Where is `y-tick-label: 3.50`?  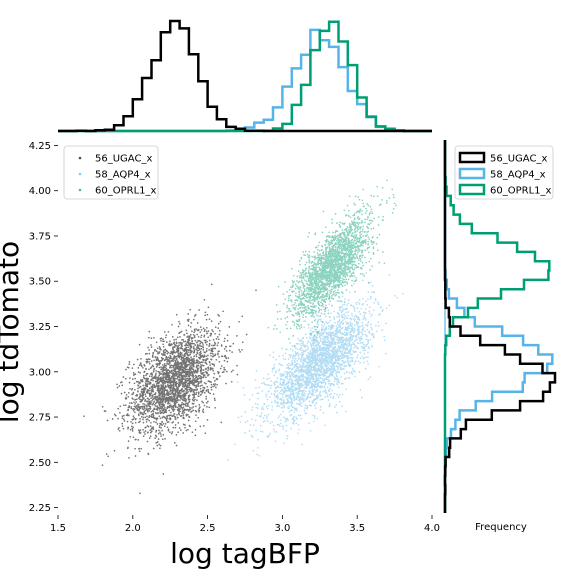 y-tick-label: 3.50 is located at coordinates (40, 282).